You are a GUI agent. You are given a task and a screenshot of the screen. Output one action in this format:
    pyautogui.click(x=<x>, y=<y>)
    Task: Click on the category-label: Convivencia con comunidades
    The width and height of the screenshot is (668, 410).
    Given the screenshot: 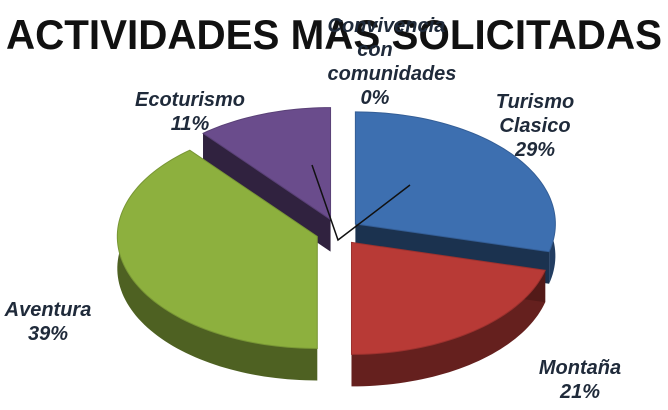 What is the action you would take?
    pyautogui.click(x=392, y=50)
    